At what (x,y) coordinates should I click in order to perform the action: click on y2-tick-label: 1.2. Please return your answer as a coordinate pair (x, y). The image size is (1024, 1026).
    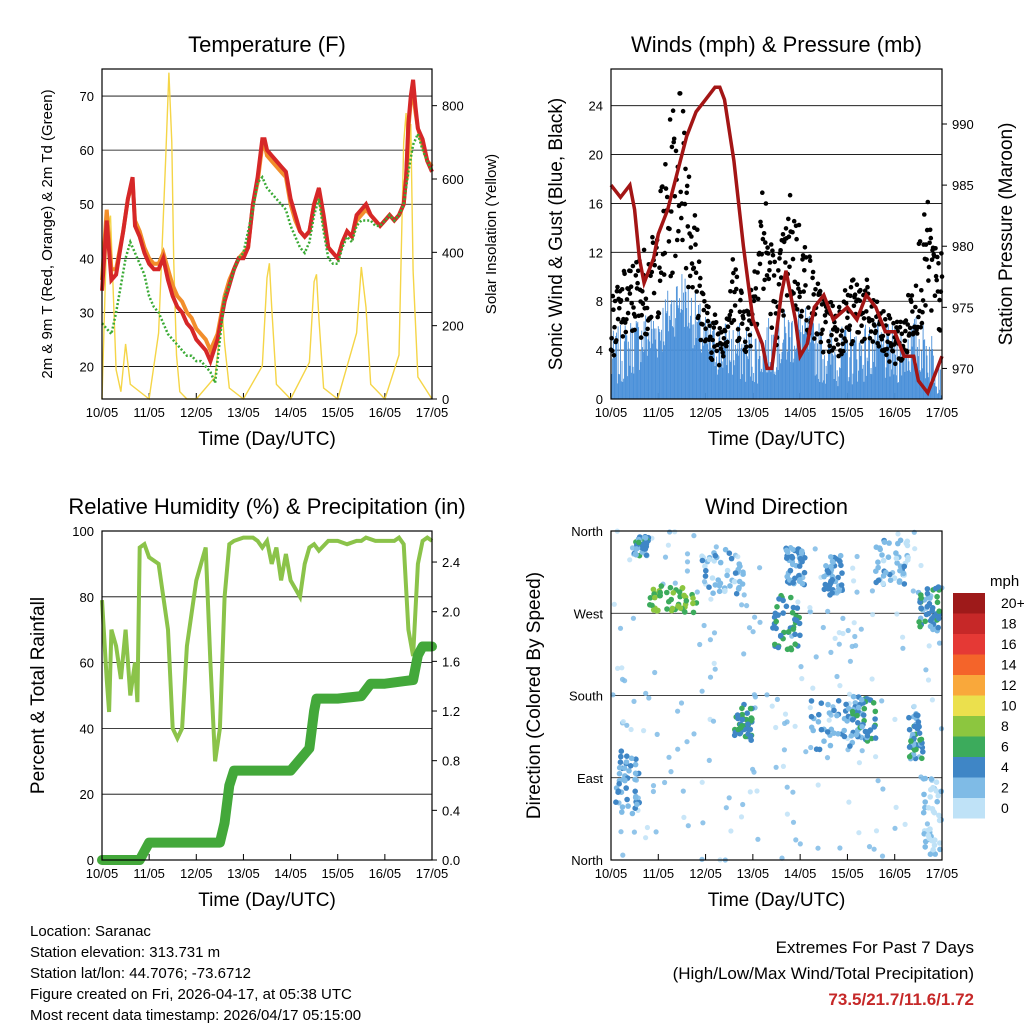
    Looking at the image, I should click on (451, 711).